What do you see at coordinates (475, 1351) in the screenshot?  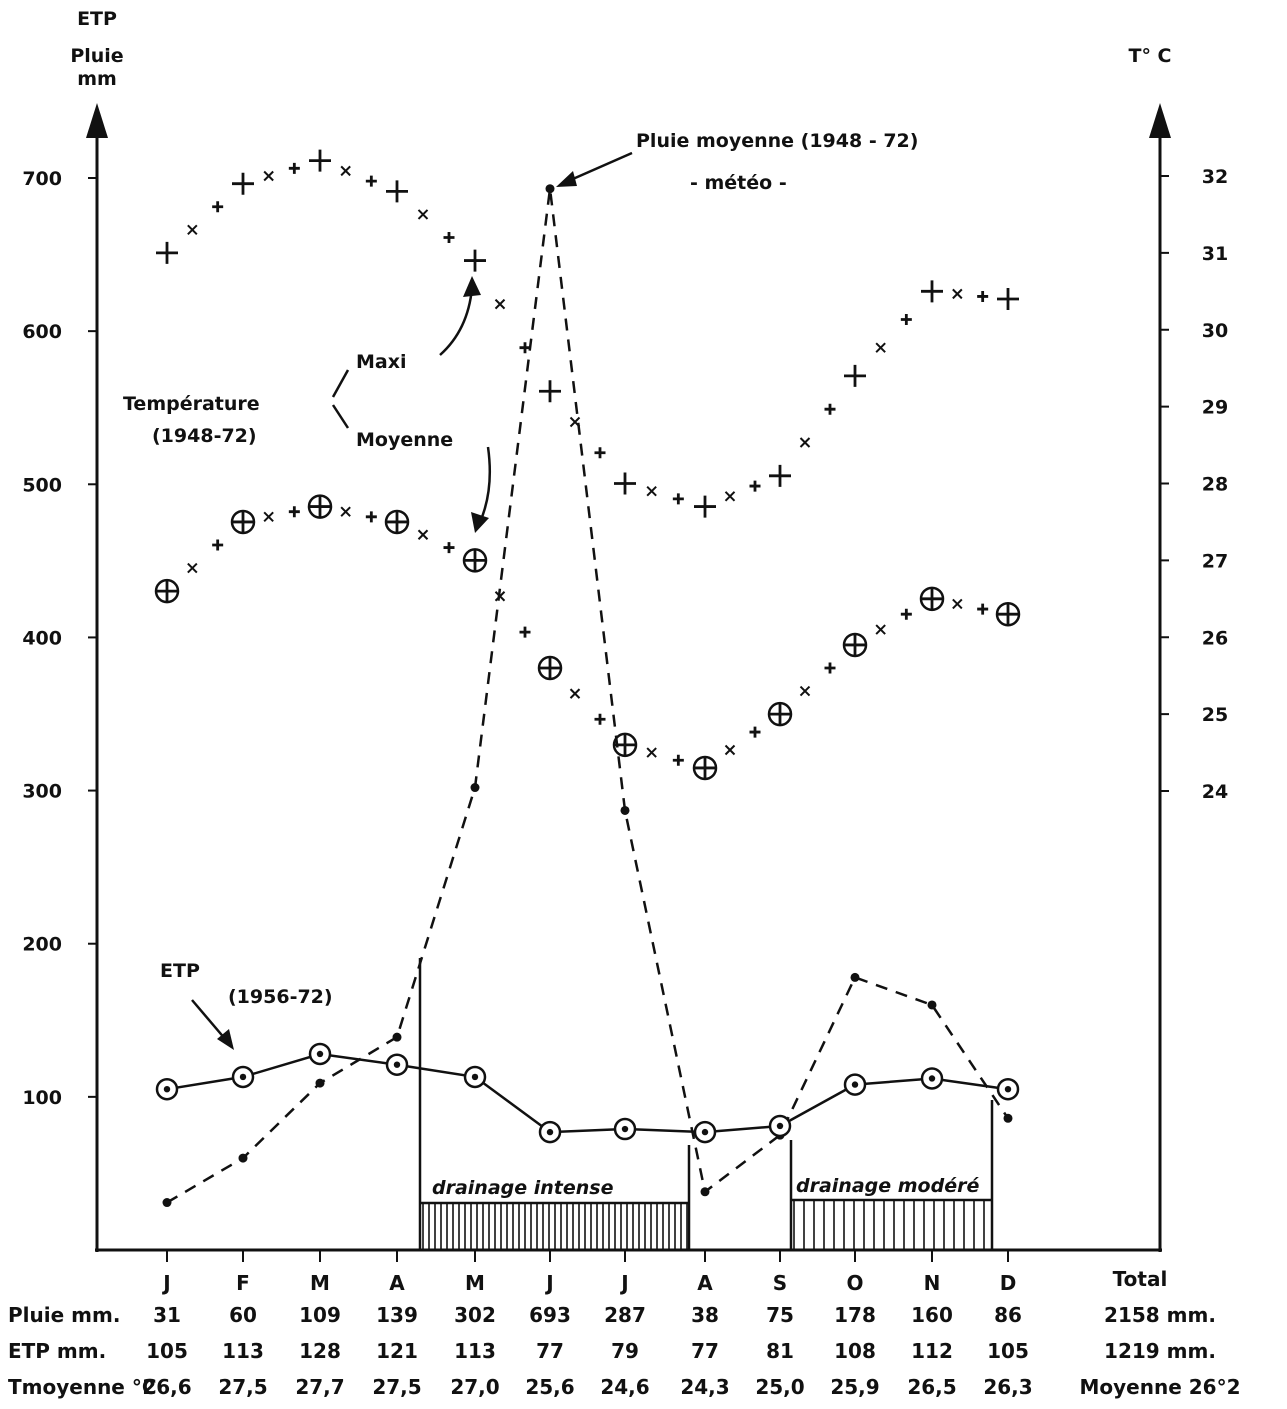 I see `table-cell: 113` at bounding box center [475, 1351].